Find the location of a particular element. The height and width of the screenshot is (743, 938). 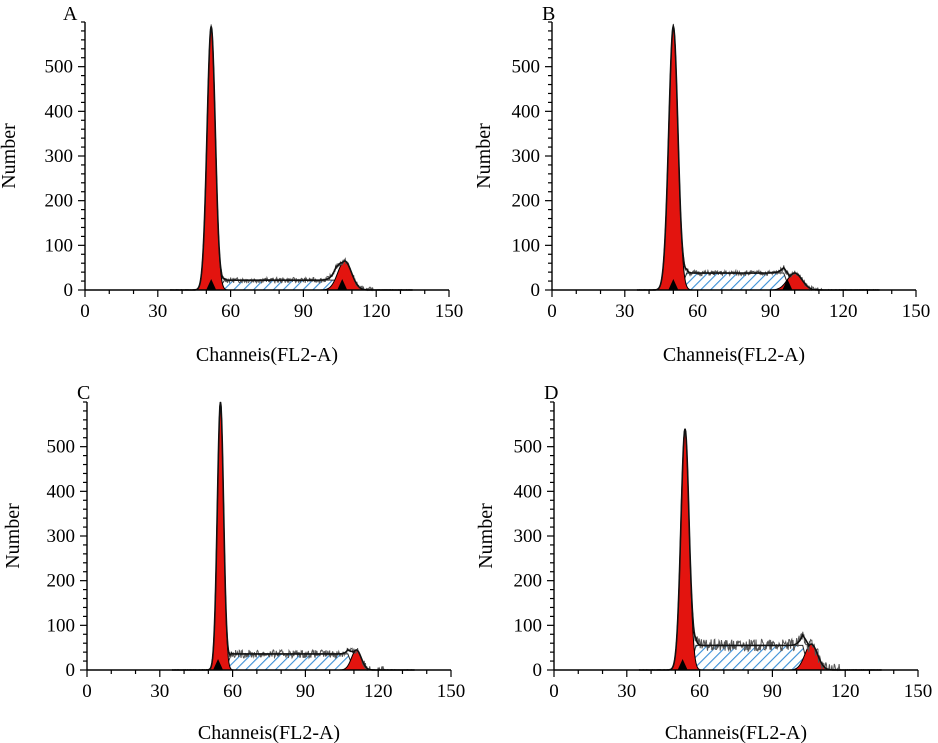

panel-label: A is located at coordinates (70, 14).